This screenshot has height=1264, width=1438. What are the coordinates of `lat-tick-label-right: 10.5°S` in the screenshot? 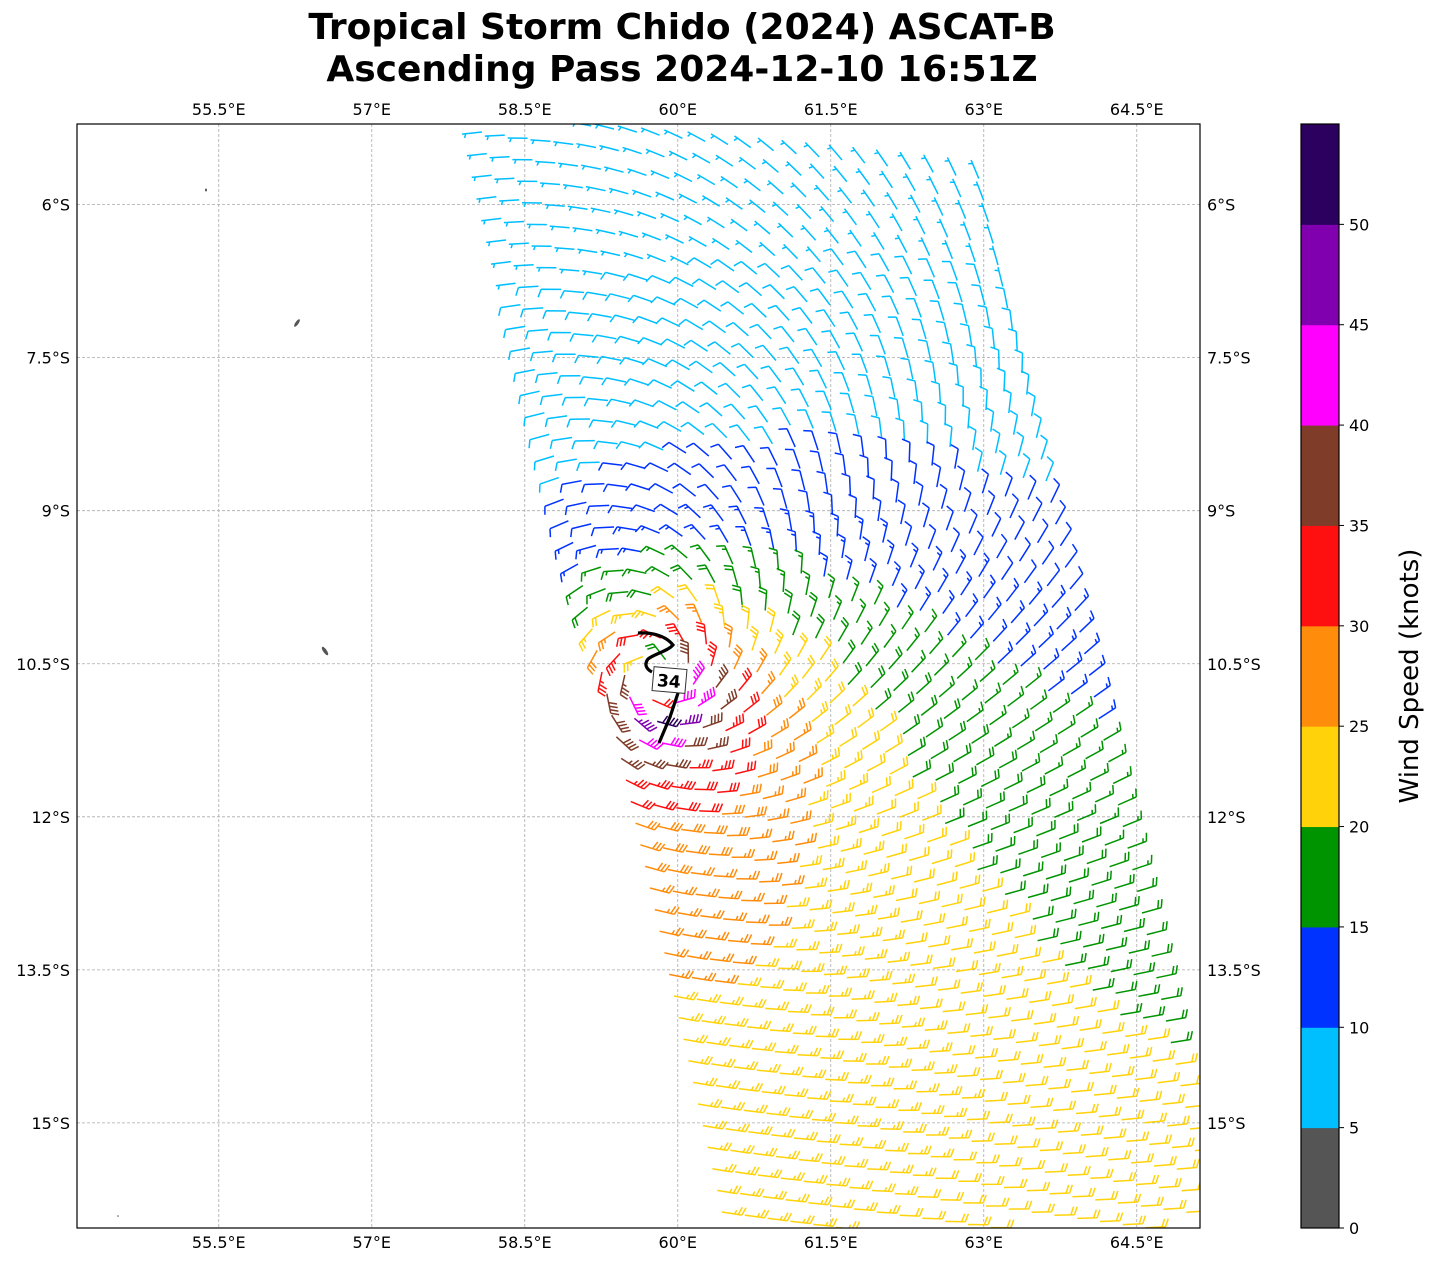 It's located at (1234, 664).